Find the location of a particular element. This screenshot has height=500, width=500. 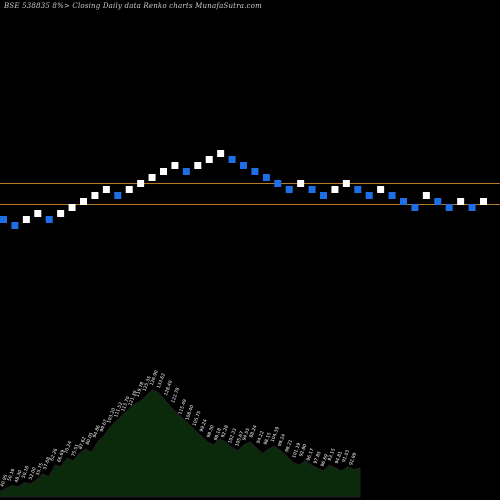

volume-label: 126.90 is located at coordinates (154, 377).